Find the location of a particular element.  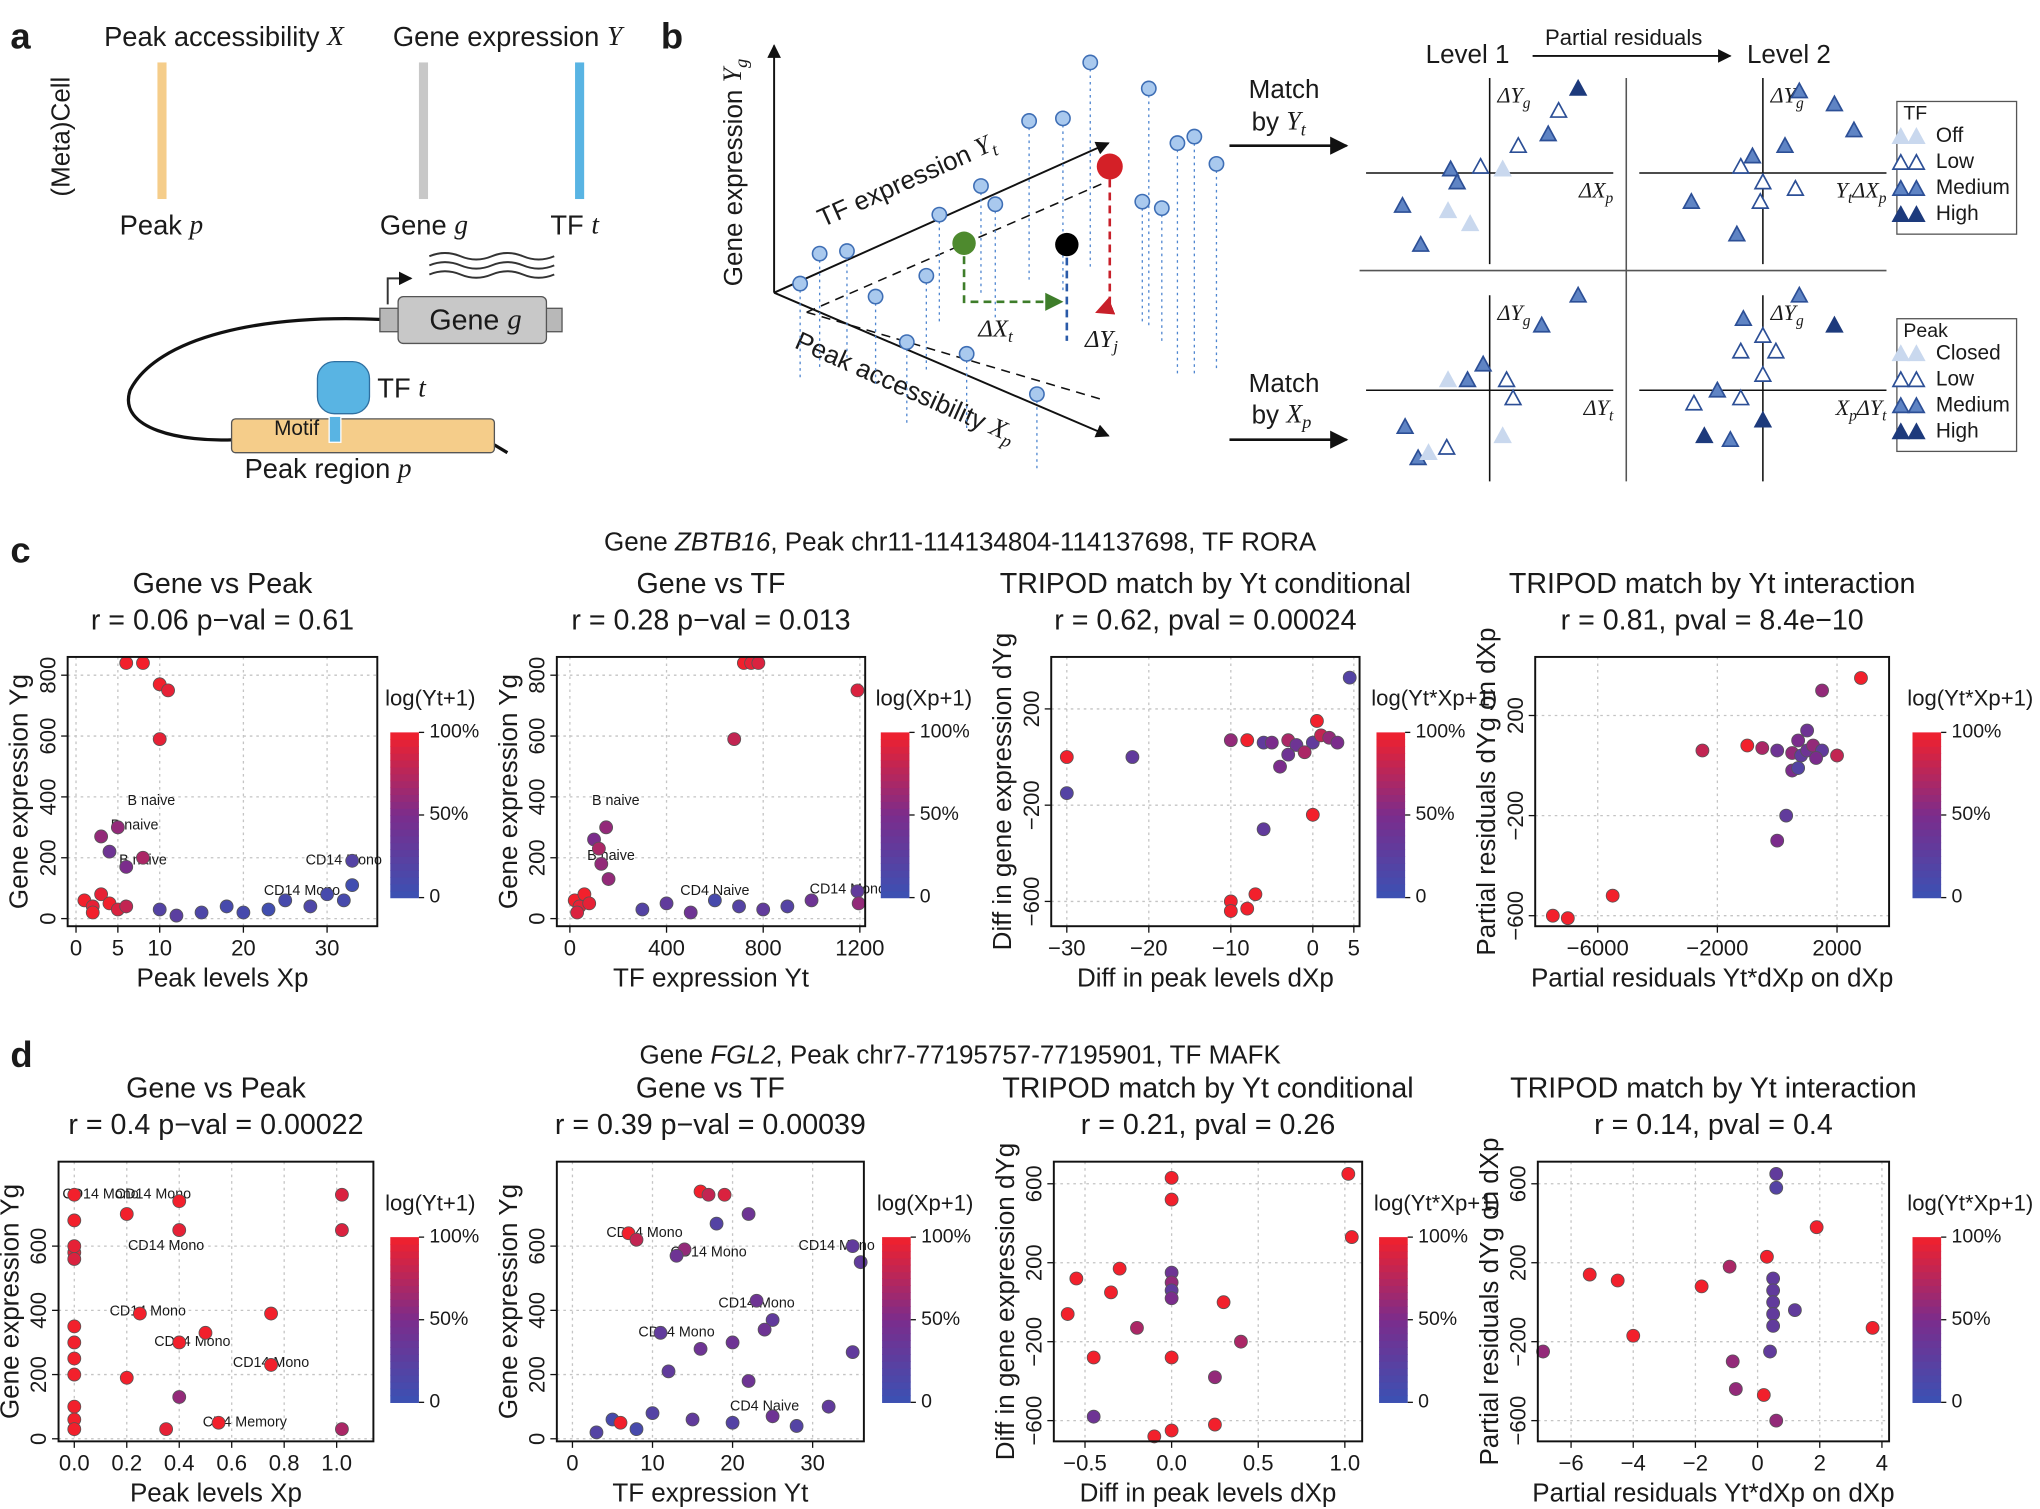

text-part: ΔX is located at coordinates (1592, 190).